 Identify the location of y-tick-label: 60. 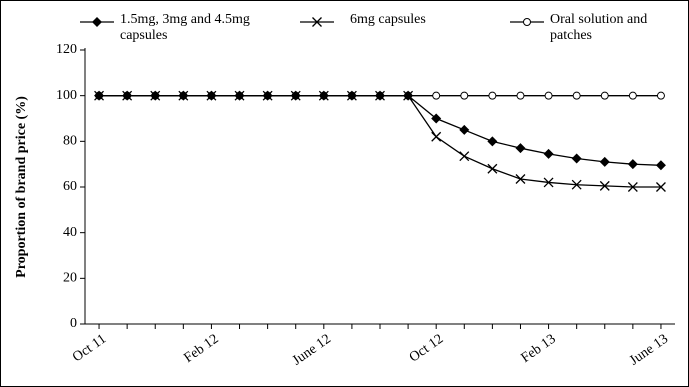
(70, 186).